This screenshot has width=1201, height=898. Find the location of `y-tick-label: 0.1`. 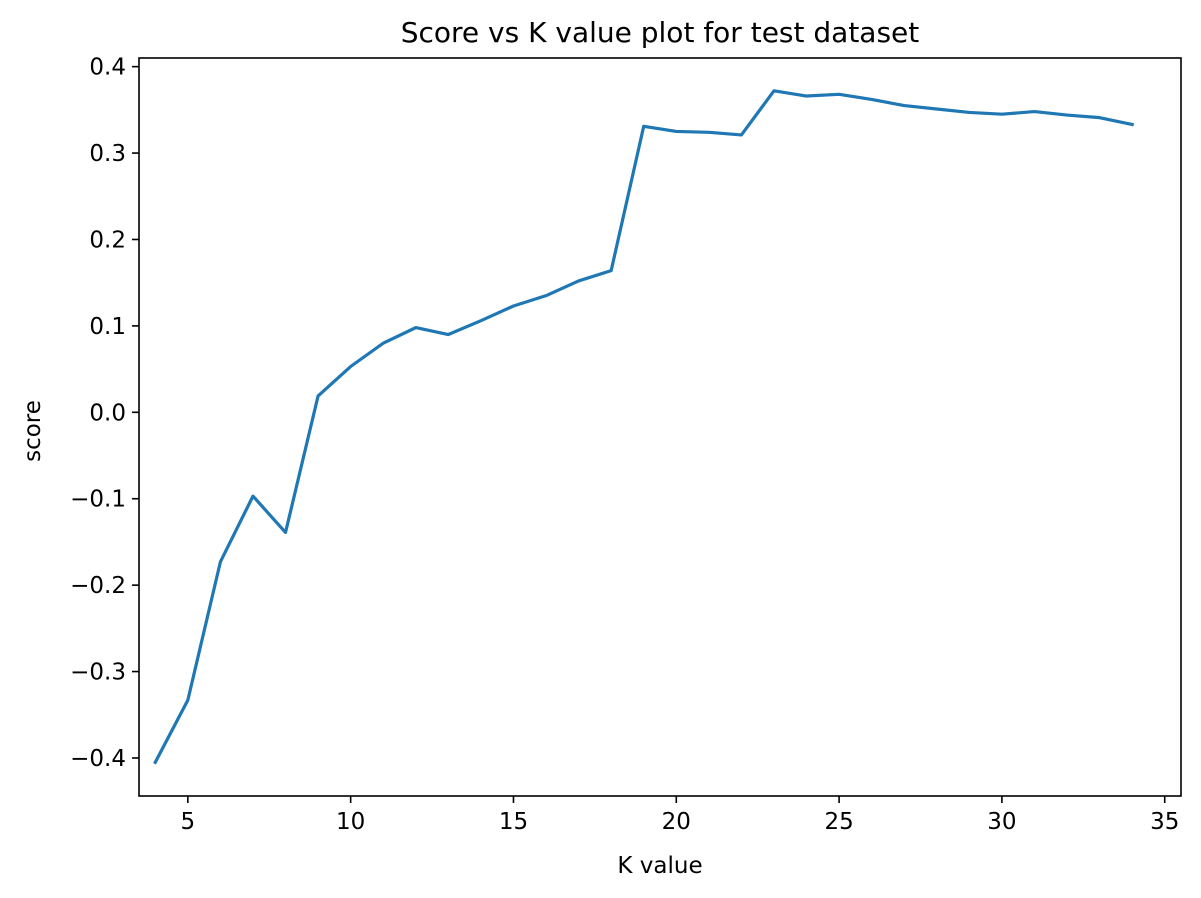

y-tick-label: 0.1 is located at coordinates (107, 327).